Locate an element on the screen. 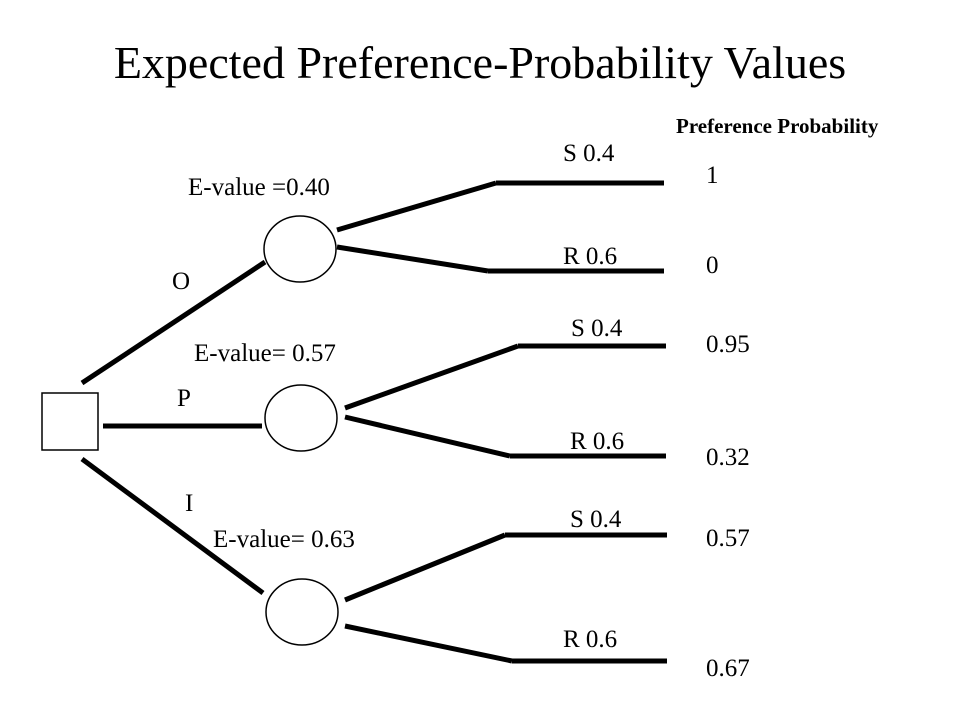  option-label-o: O is located at coordinates (181, 281).